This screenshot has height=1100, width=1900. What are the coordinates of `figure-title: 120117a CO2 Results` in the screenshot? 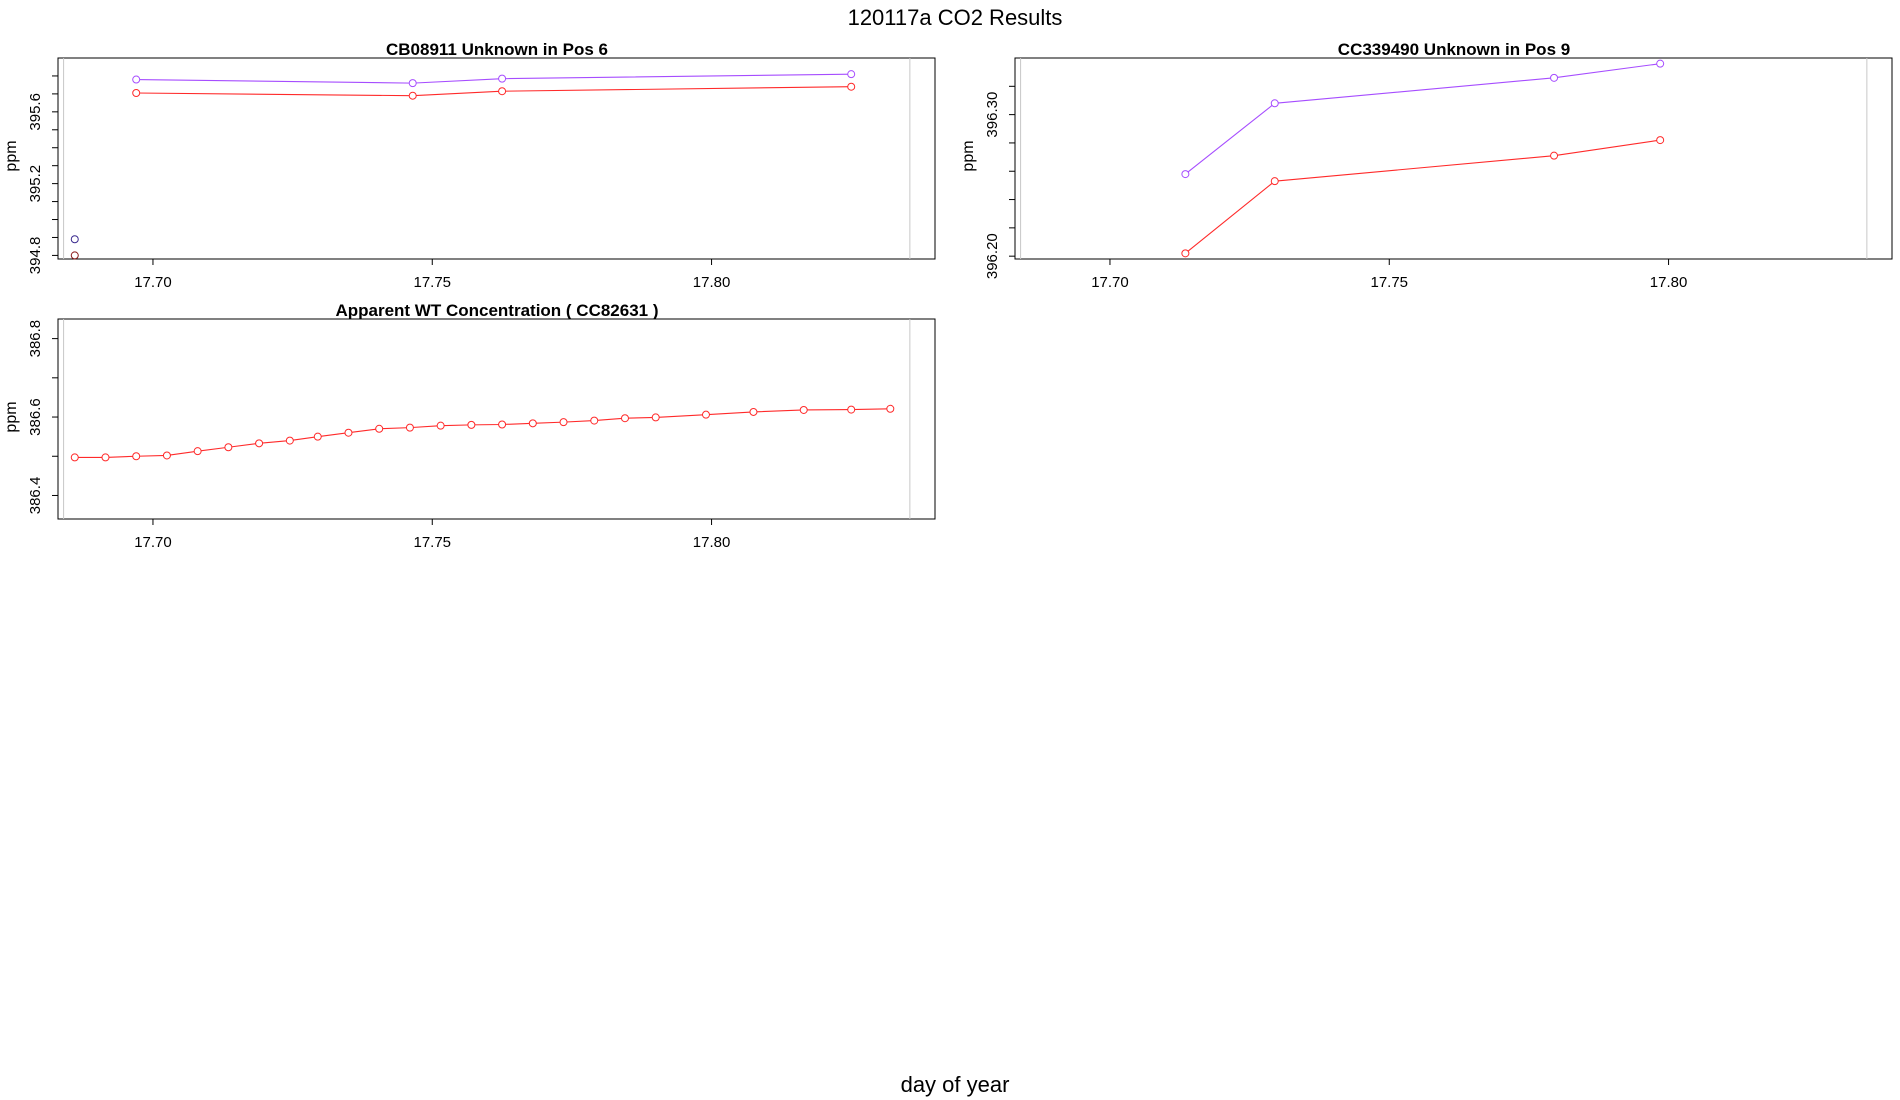 It's located at (955, 17).